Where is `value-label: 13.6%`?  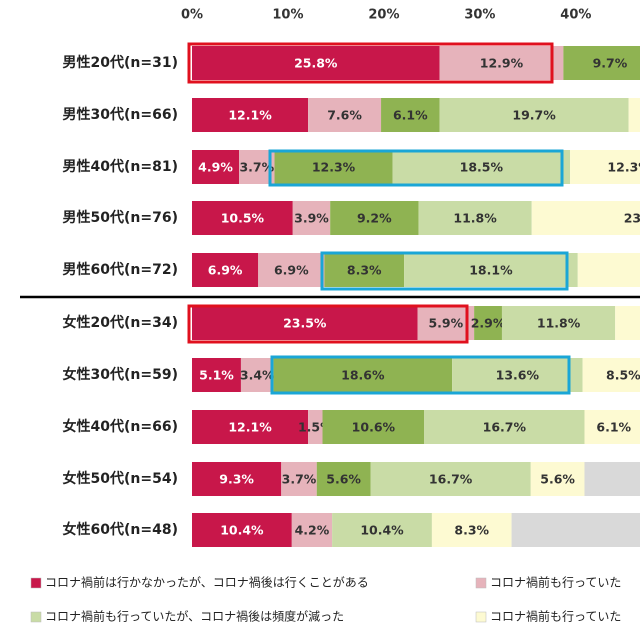 value-label: 13.6% is located at coordinates (518, 375).